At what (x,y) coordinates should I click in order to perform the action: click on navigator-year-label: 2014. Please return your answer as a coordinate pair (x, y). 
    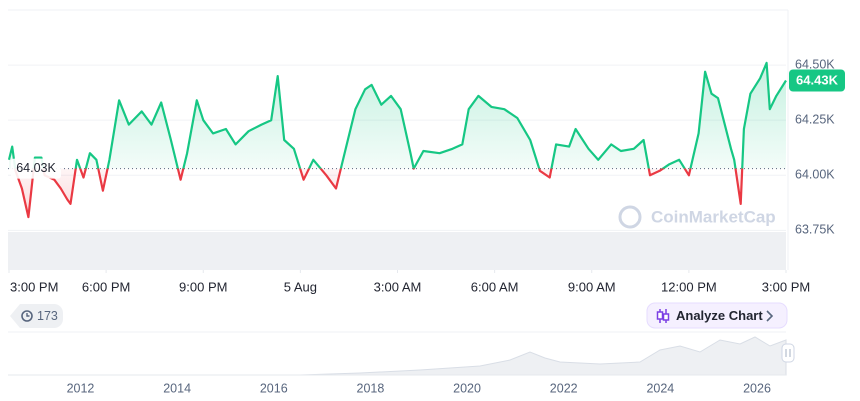
    Looking at the image, I should click on (177, 388).